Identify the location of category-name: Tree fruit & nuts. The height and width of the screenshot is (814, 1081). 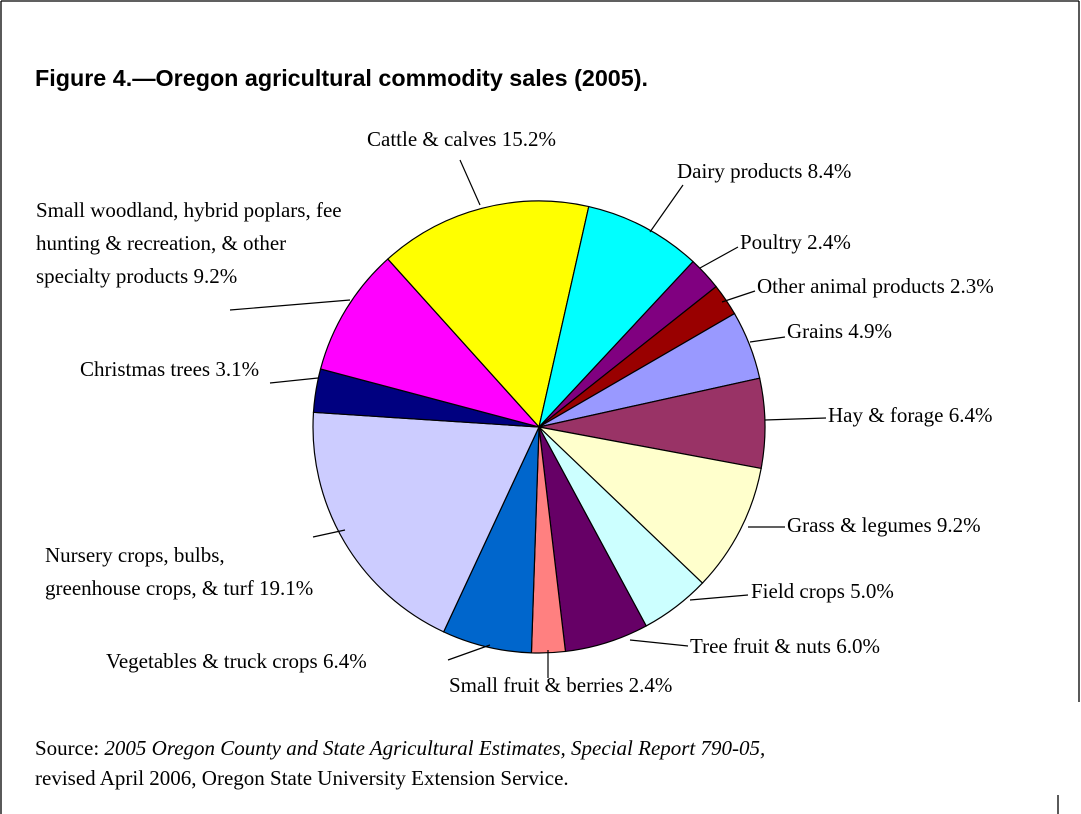
(760, 646).